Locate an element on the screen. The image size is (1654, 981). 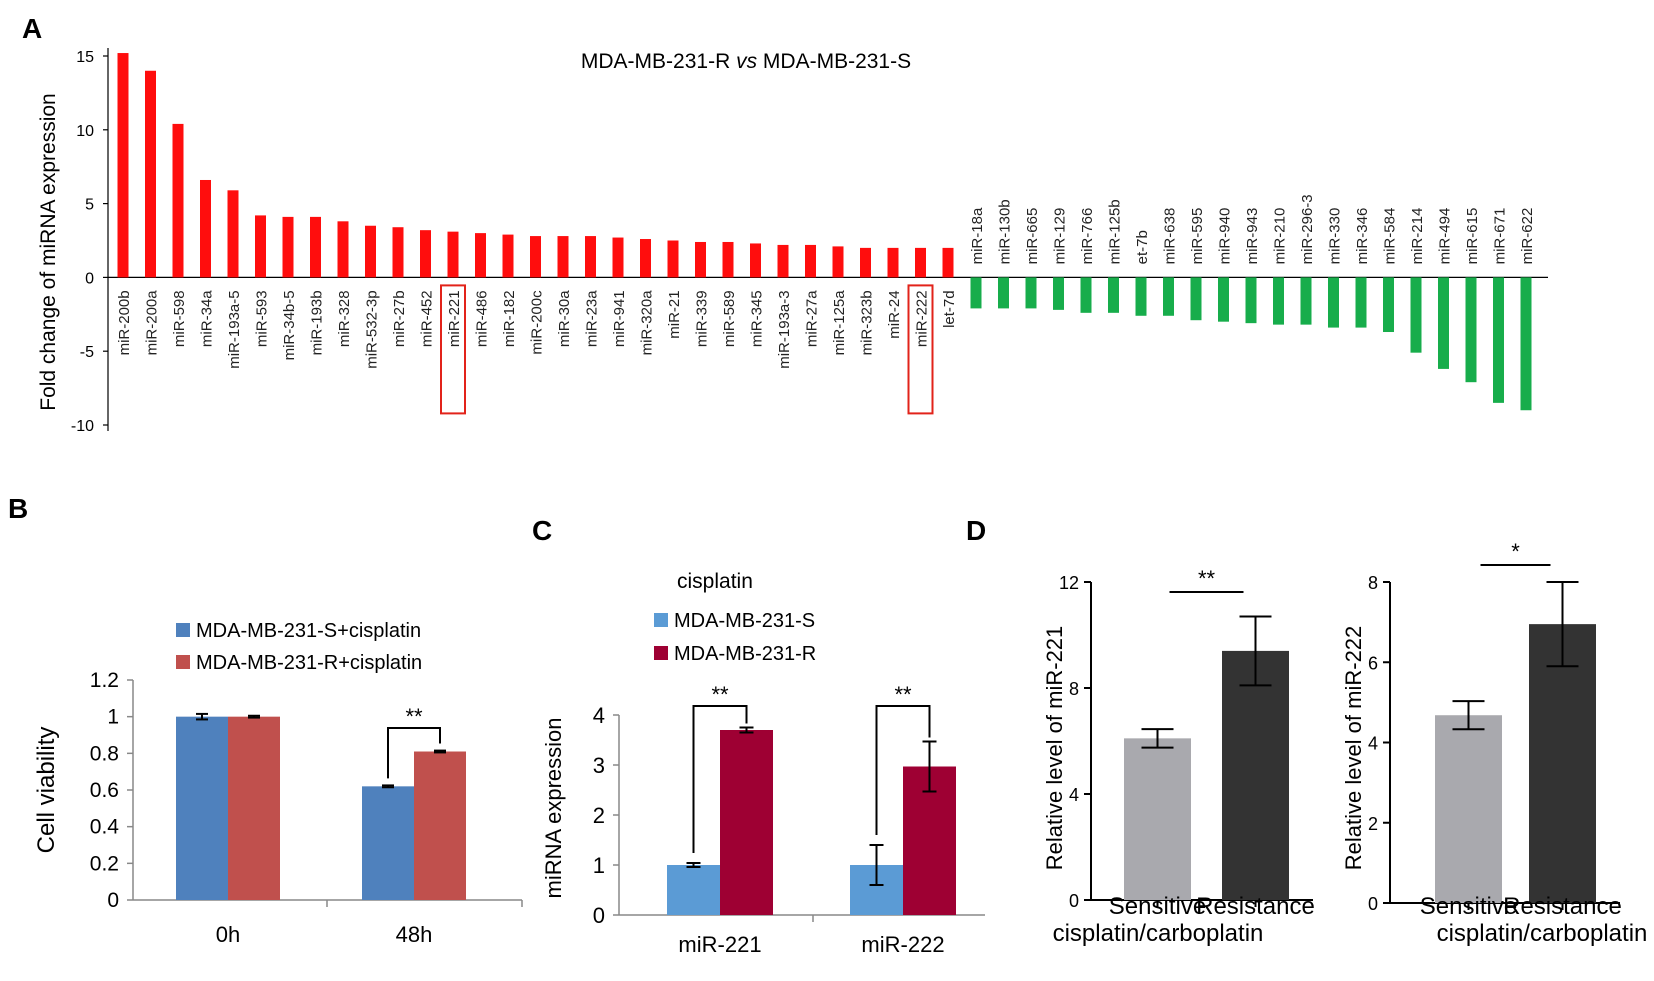
panel-d1-x-axis-label: cisplatin/carboplatin is located at coordinates (1158, 933).